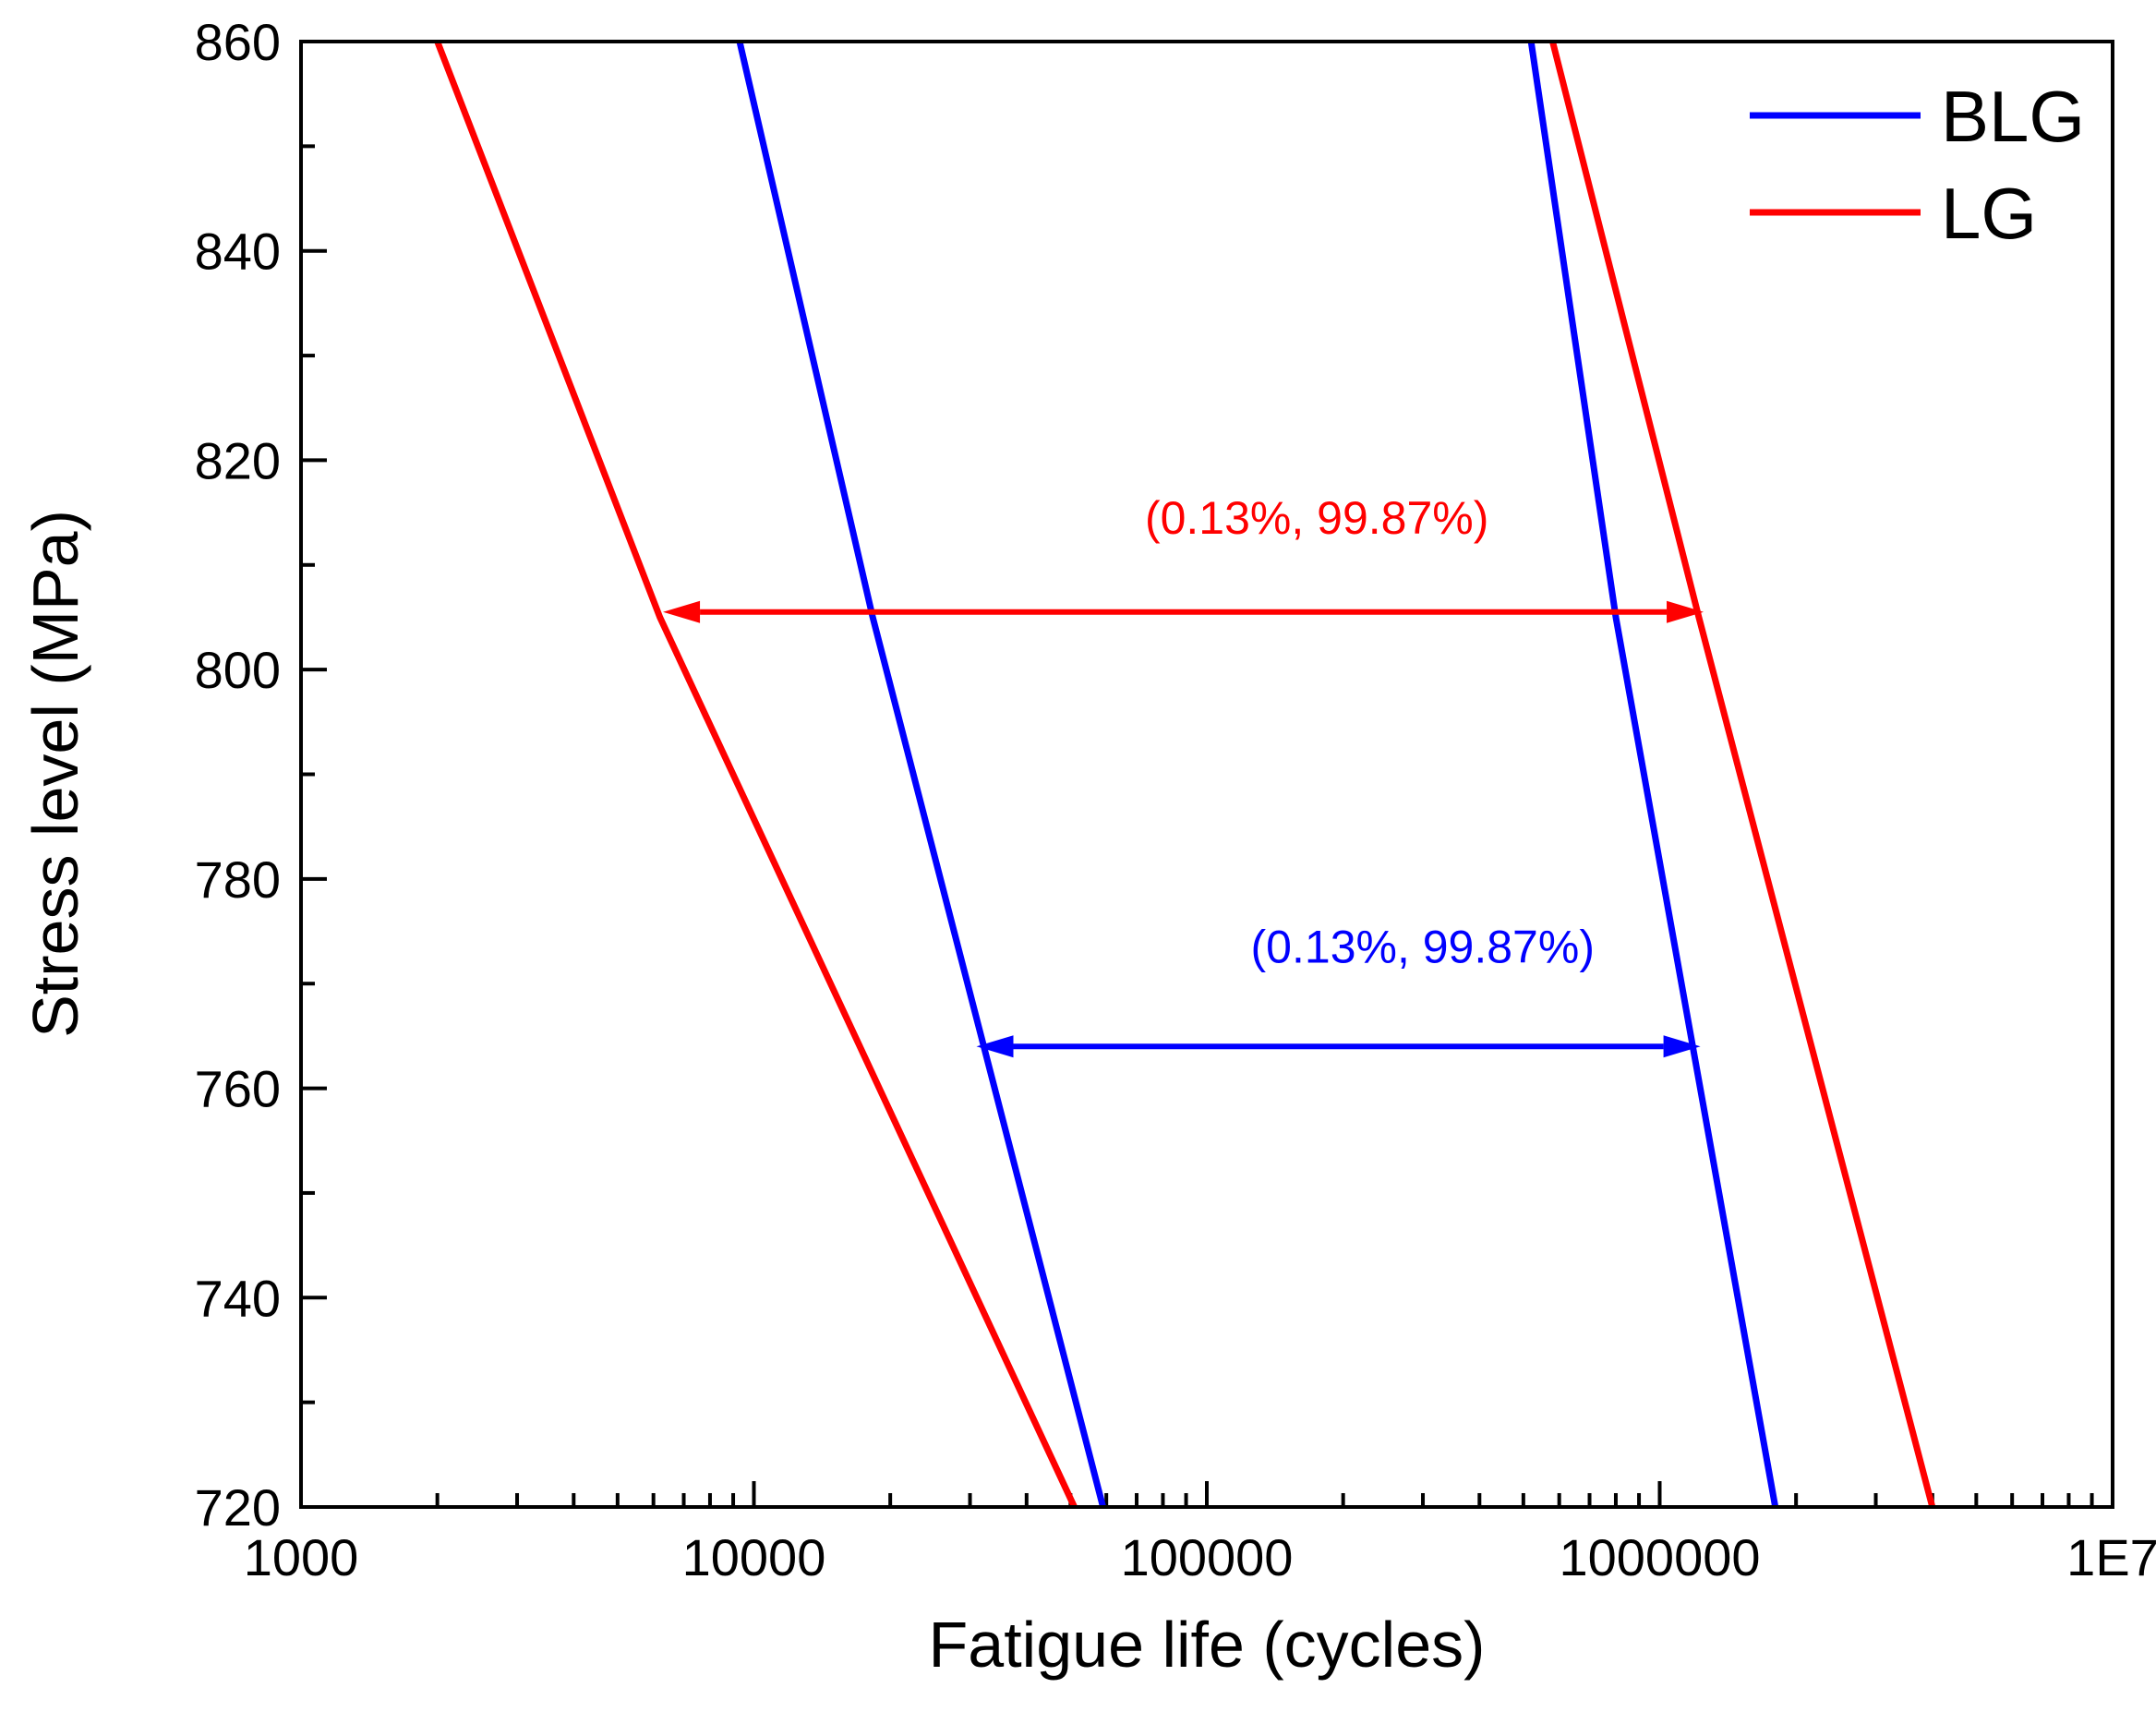 The image size is (2156, 1736). What do you see at coordinates (1207, 1645) in the screenshot?
I see `x-axis-title: Fatigue life (cycles)` at bounding box center [1207, 1645].